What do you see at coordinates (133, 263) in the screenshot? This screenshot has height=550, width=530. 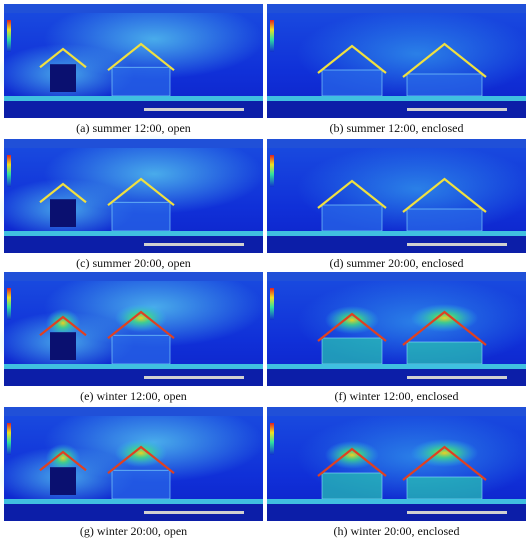 I see `panel-caption: (c) summer 20:00, open` at bounding box center [133, 263].